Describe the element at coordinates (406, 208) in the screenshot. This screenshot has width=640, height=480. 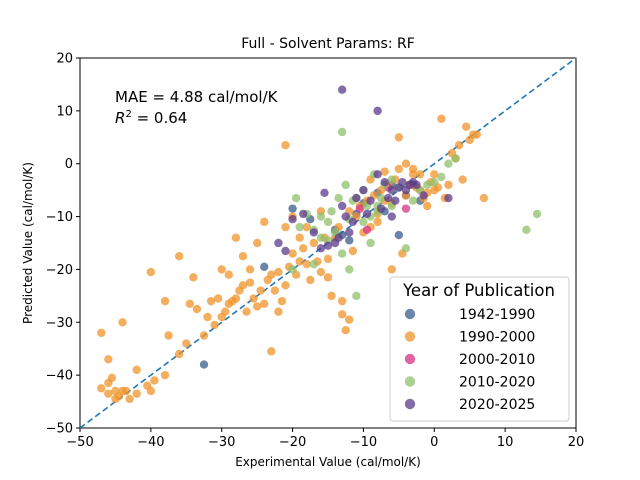
I see `data-point-2000-2010` at that location.